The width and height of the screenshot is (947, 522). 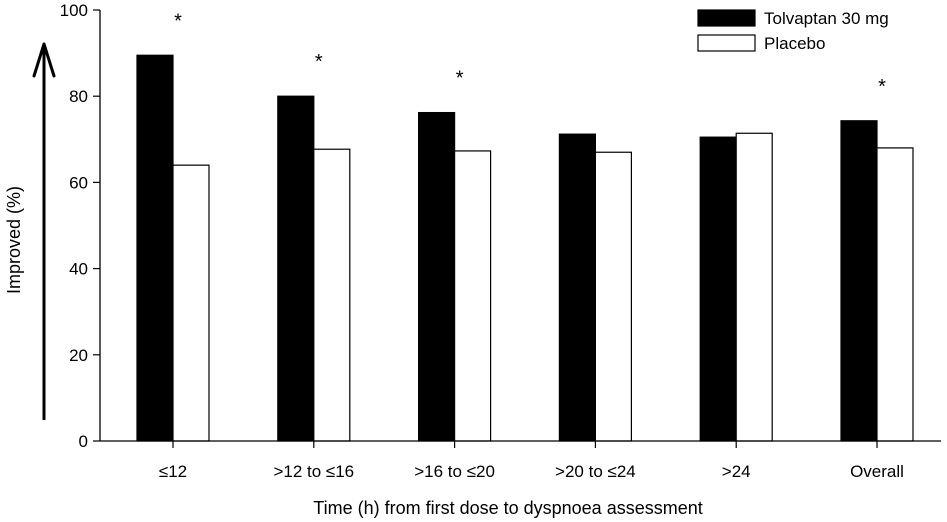 I want to click on x-tick-label-2: >12 to ≤16, so click(x=313, y=471).